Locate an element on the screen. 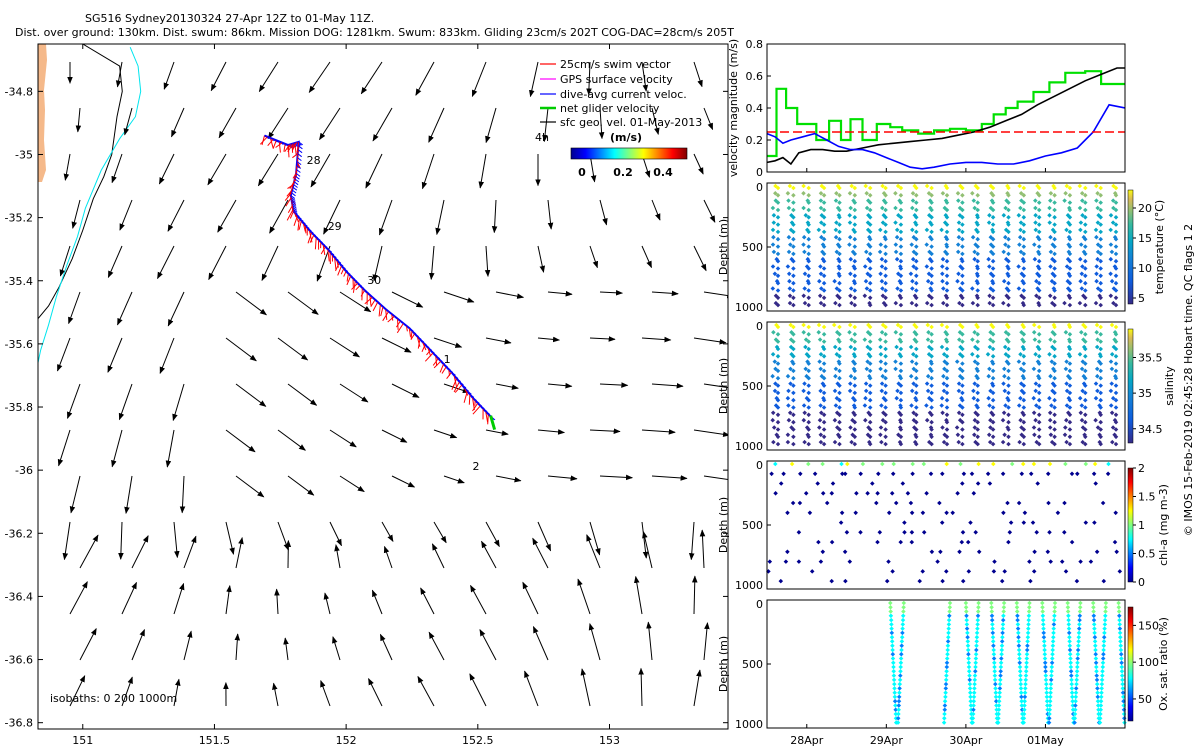  depth-tick-label: 0 is located at coordinates (759, 604).